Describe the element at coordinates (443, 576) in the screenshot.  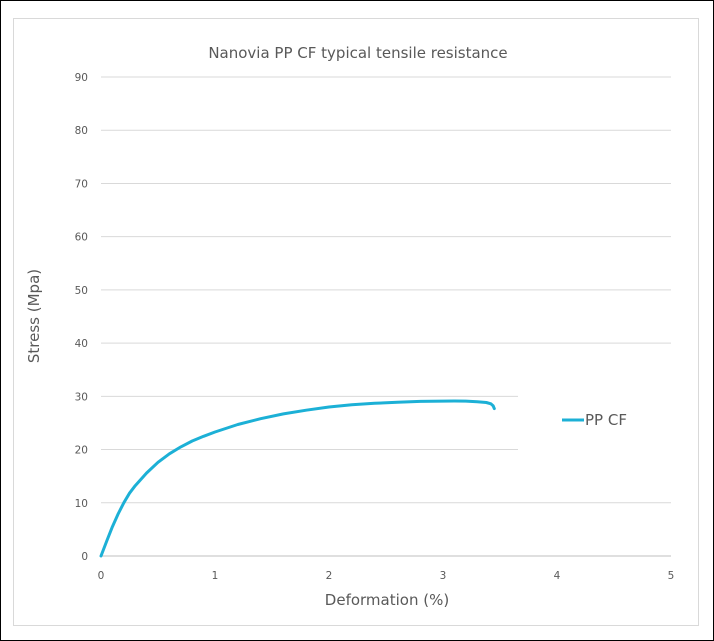
I see `x-tick-label: 3` at that location.